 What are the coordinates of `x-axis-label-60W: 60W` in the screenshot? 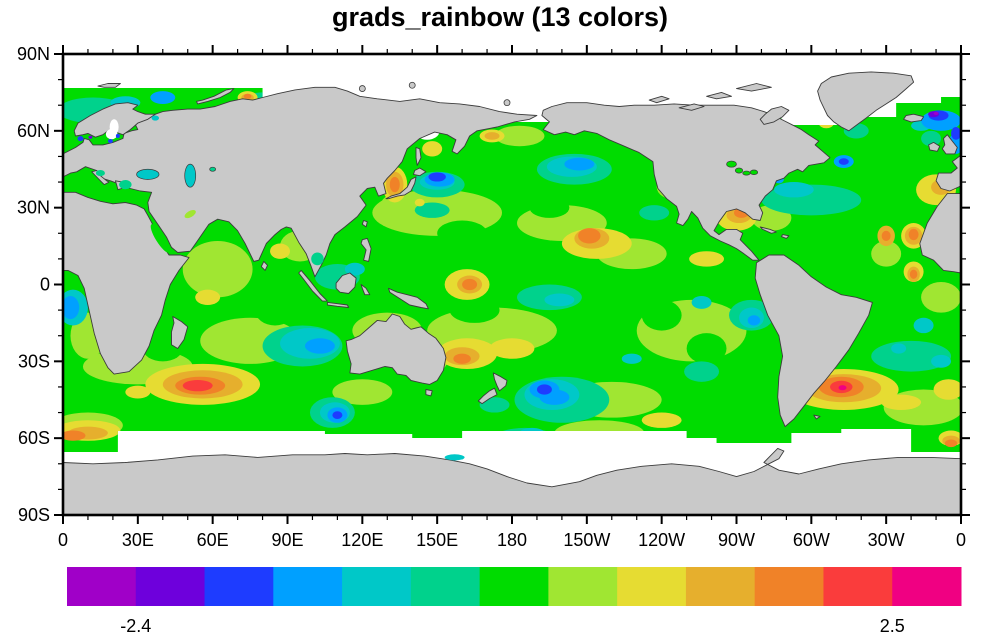 It's located at (811, 540).